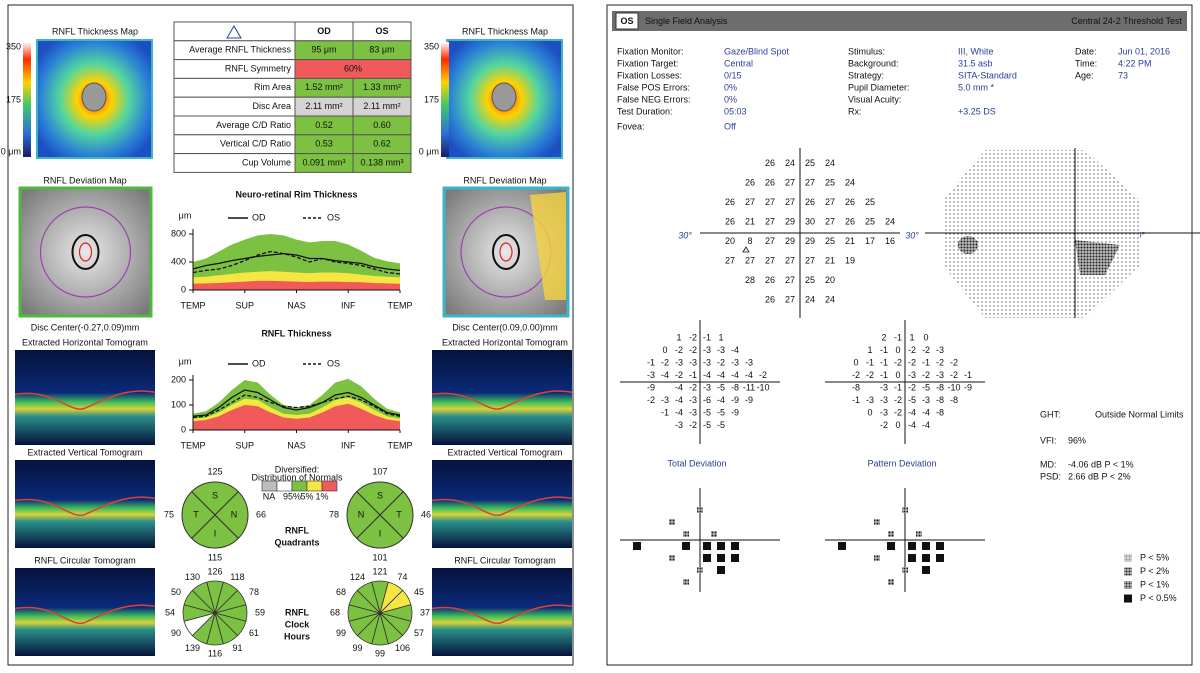 The width and height of the screenshot is (1200, 673). What do you see at coordinates (266, 162) in the screenshot?
I see `table-label: Cup Volume` at bounding box center [266, 162].